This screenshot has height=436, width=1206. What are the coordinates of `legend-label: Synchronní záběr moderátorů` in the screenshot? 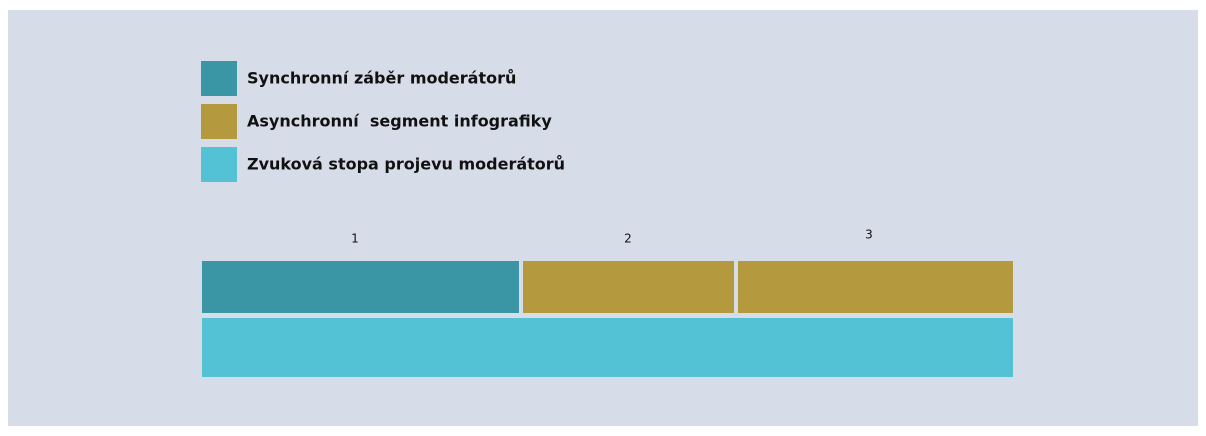 It's located at (381, 78).